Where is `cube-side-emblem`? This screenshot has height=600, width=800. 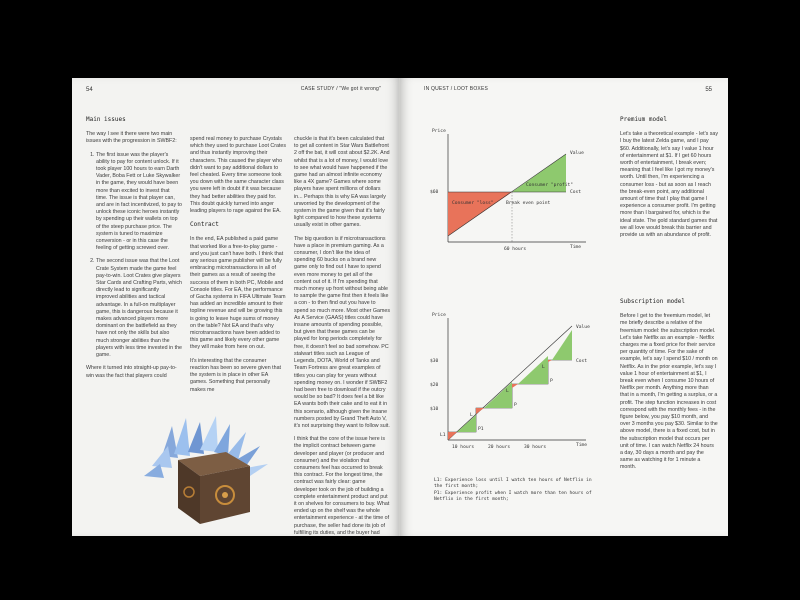 cube-side-emblem is located at coordinates (189, 492).